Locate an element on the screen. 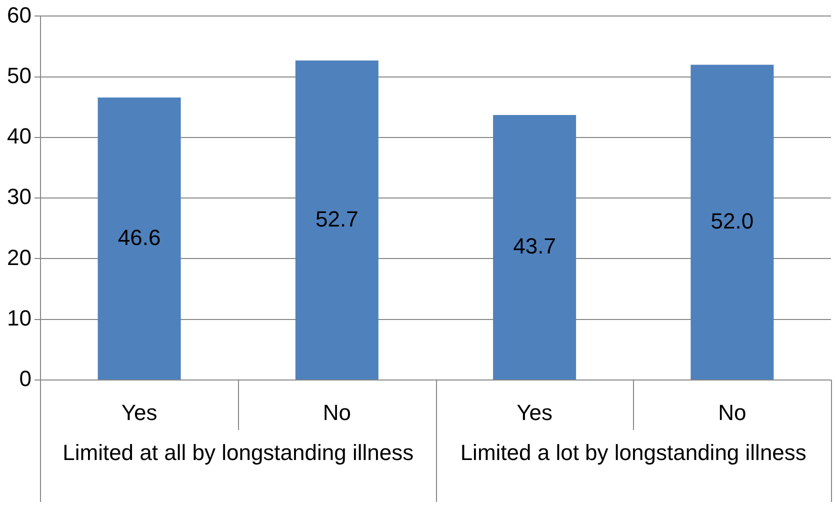 The width and height of the screenshot is (835, 507). data-label: 52.0 is located at coordinates (732, 221).